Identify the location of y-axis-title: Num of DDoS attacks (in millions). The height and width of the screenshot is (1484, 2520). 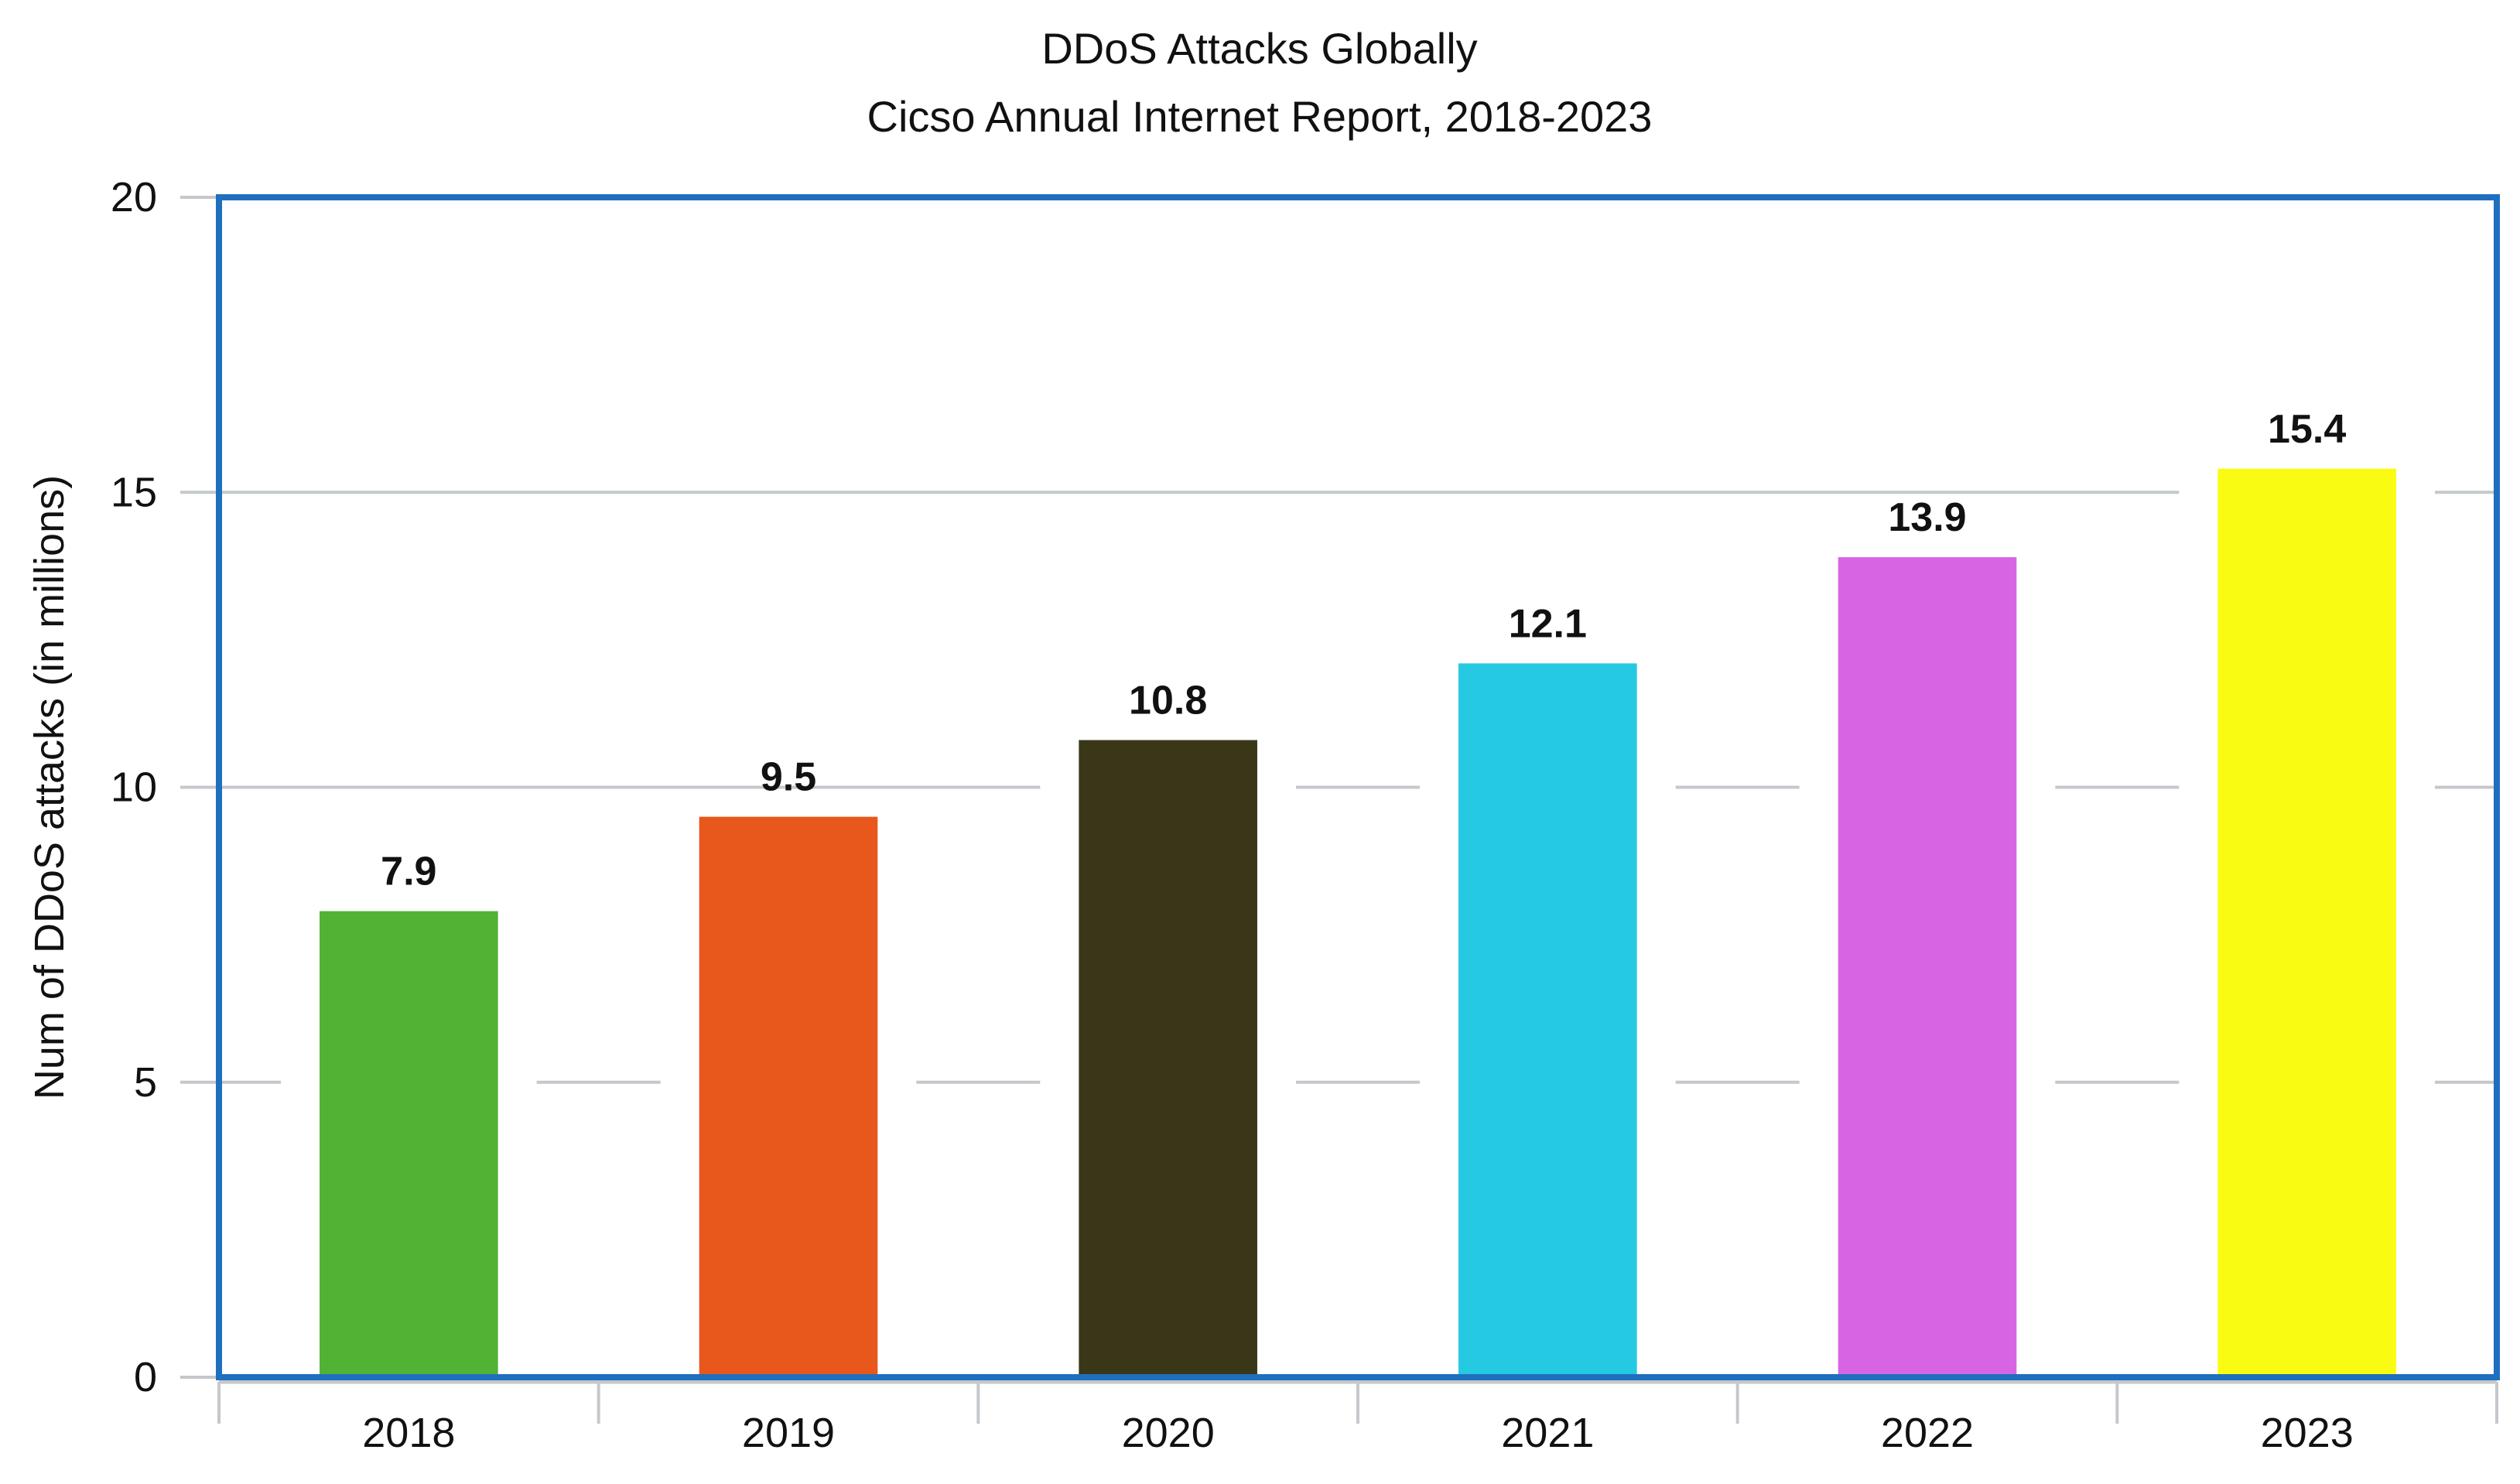
(49, 787).